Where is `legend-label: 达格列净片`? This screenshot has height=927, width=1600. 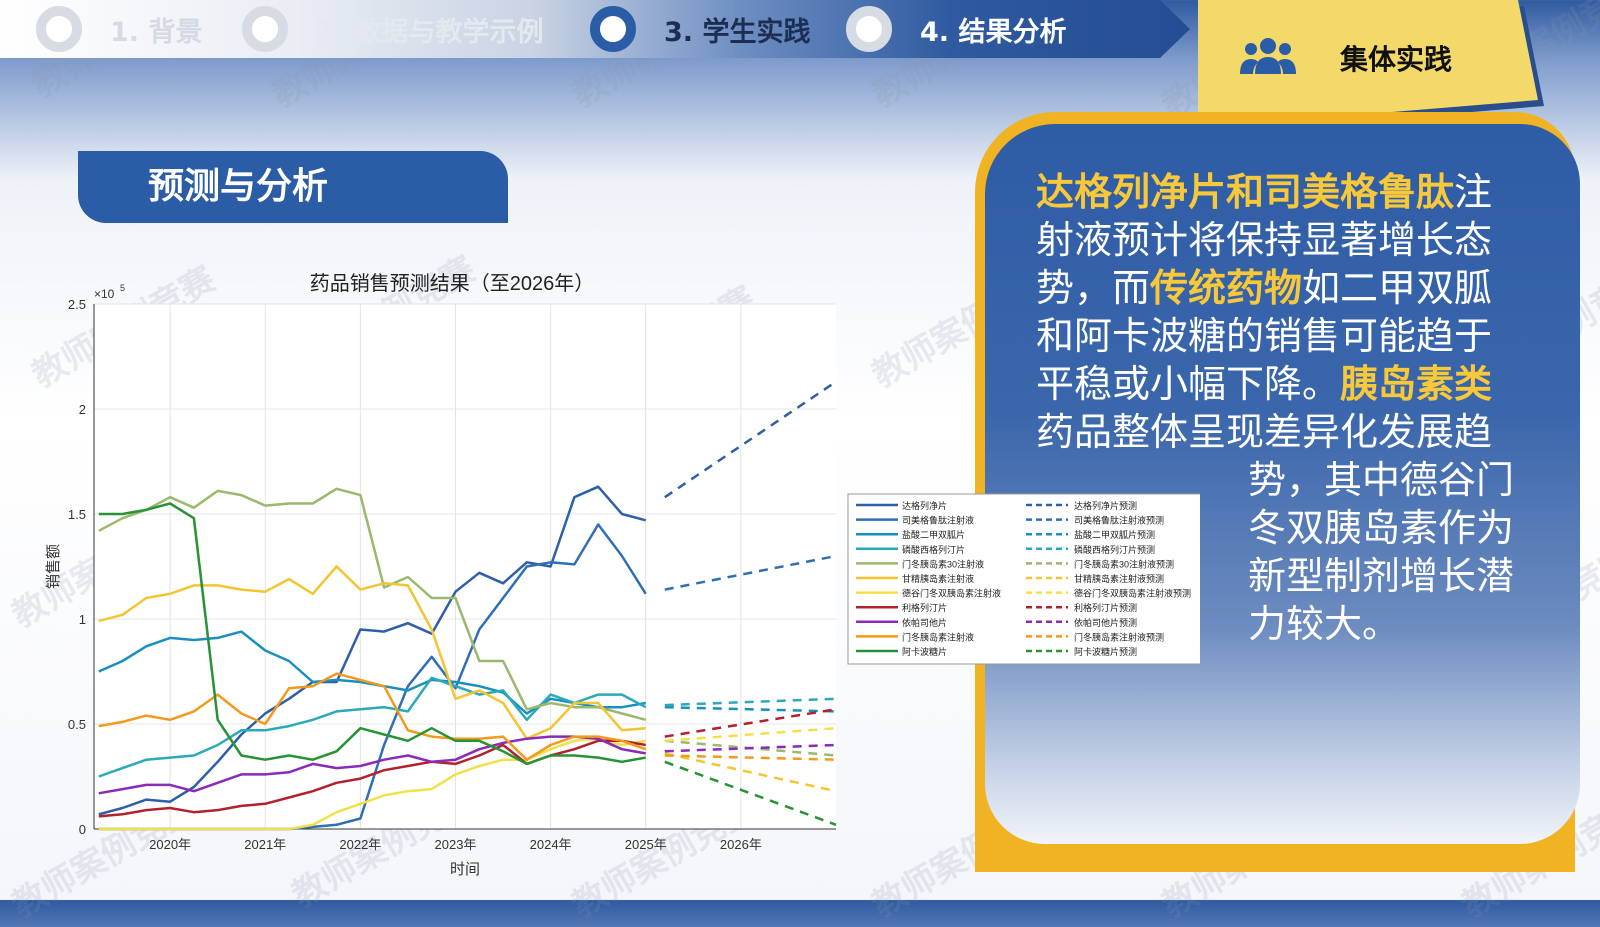 legend-label: 达格列净片 is located at coordinates (924, 505).